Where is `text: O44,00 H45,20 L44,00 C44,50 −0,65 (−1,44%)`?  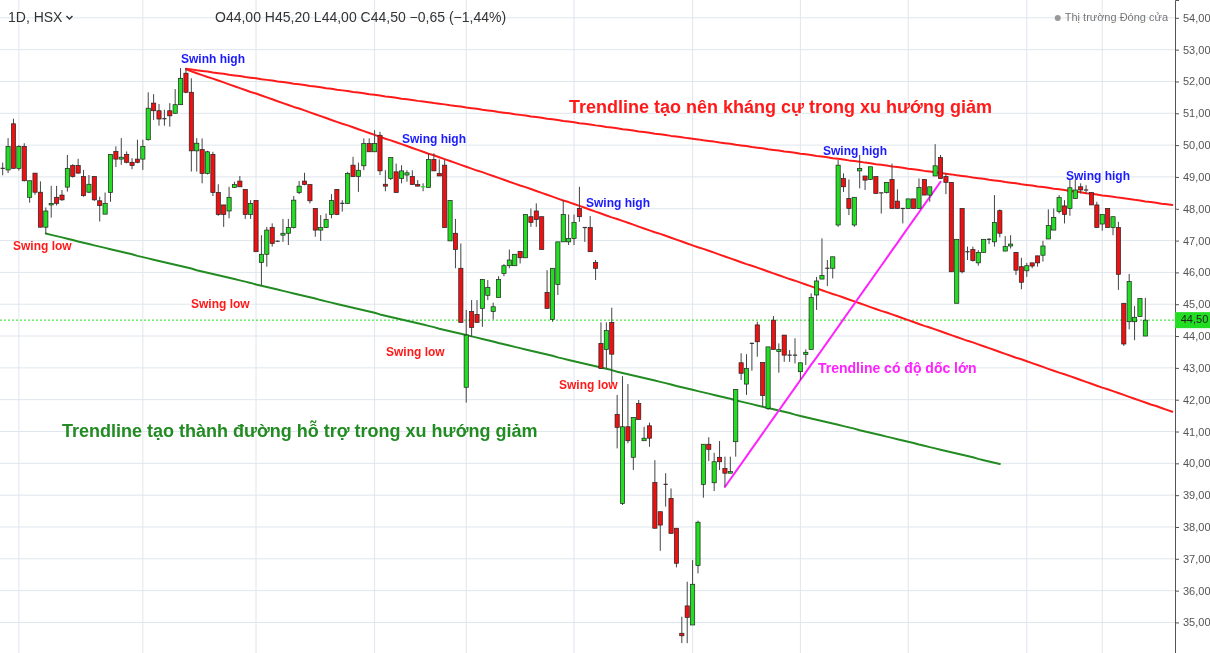 text: O44,00 H45,20 L44,00 C44,50 −0,65 (−1,44%) is located at coordinates (361, 16).